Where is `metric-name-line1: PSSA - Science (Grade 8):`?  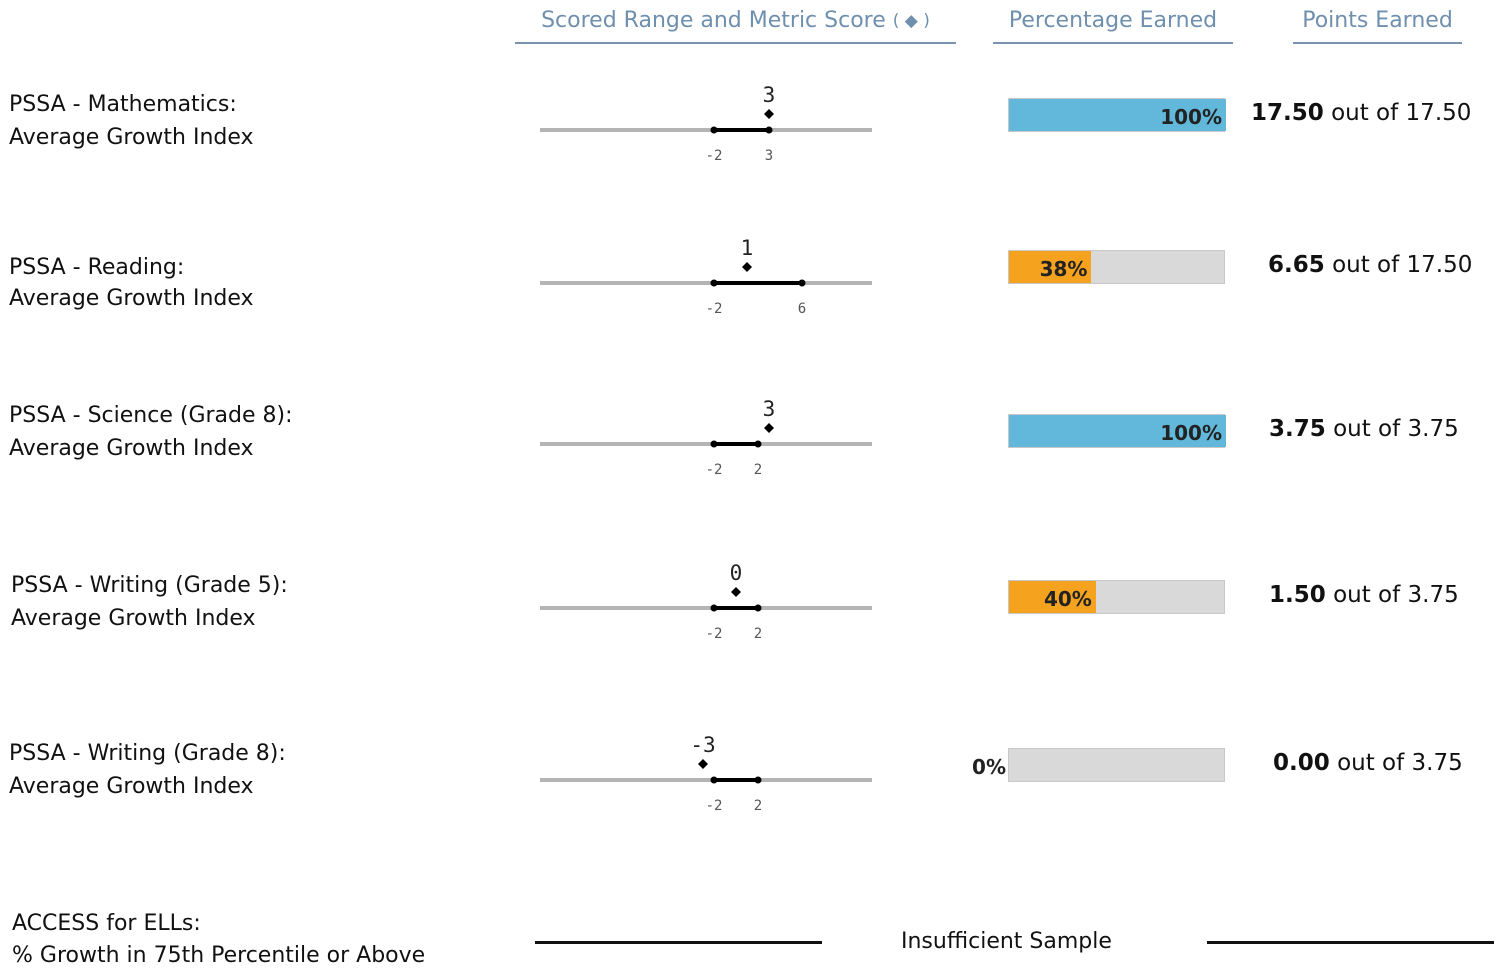
metric-name-line1: PSSA - Science (Grade 8): is located at coordinates (151, 415).